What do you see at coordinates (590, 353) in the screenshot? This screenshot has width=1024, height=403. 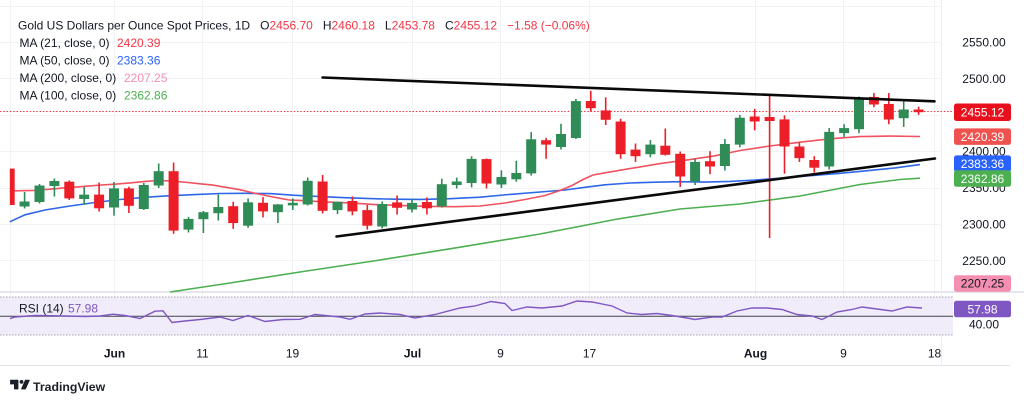 I see `svg-text: 17` at bounding box center [590, 353].